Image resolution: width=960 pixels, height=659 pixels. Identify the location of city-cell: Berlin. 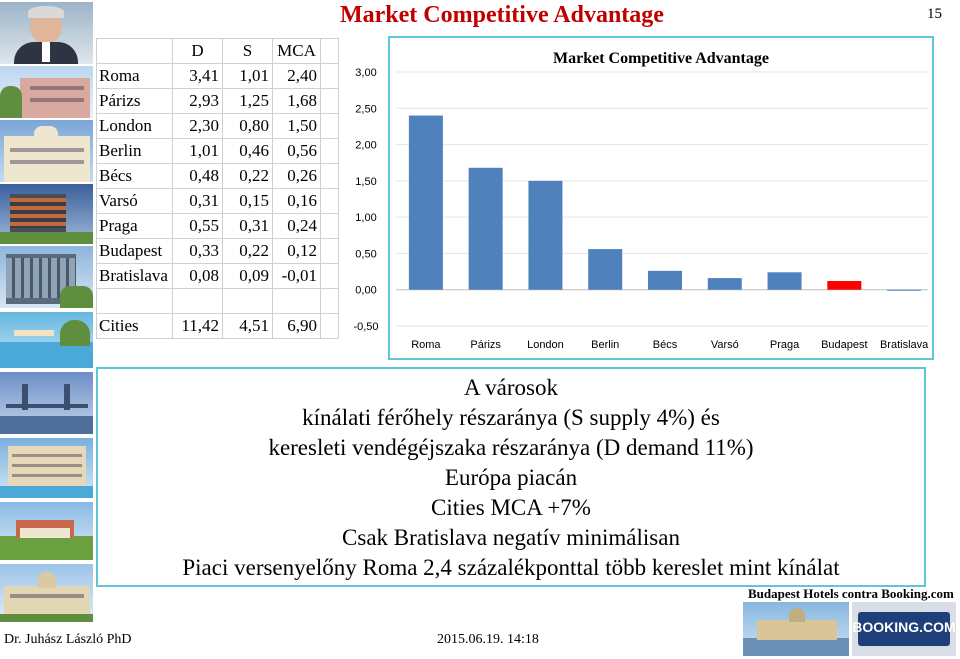
(134, 151).